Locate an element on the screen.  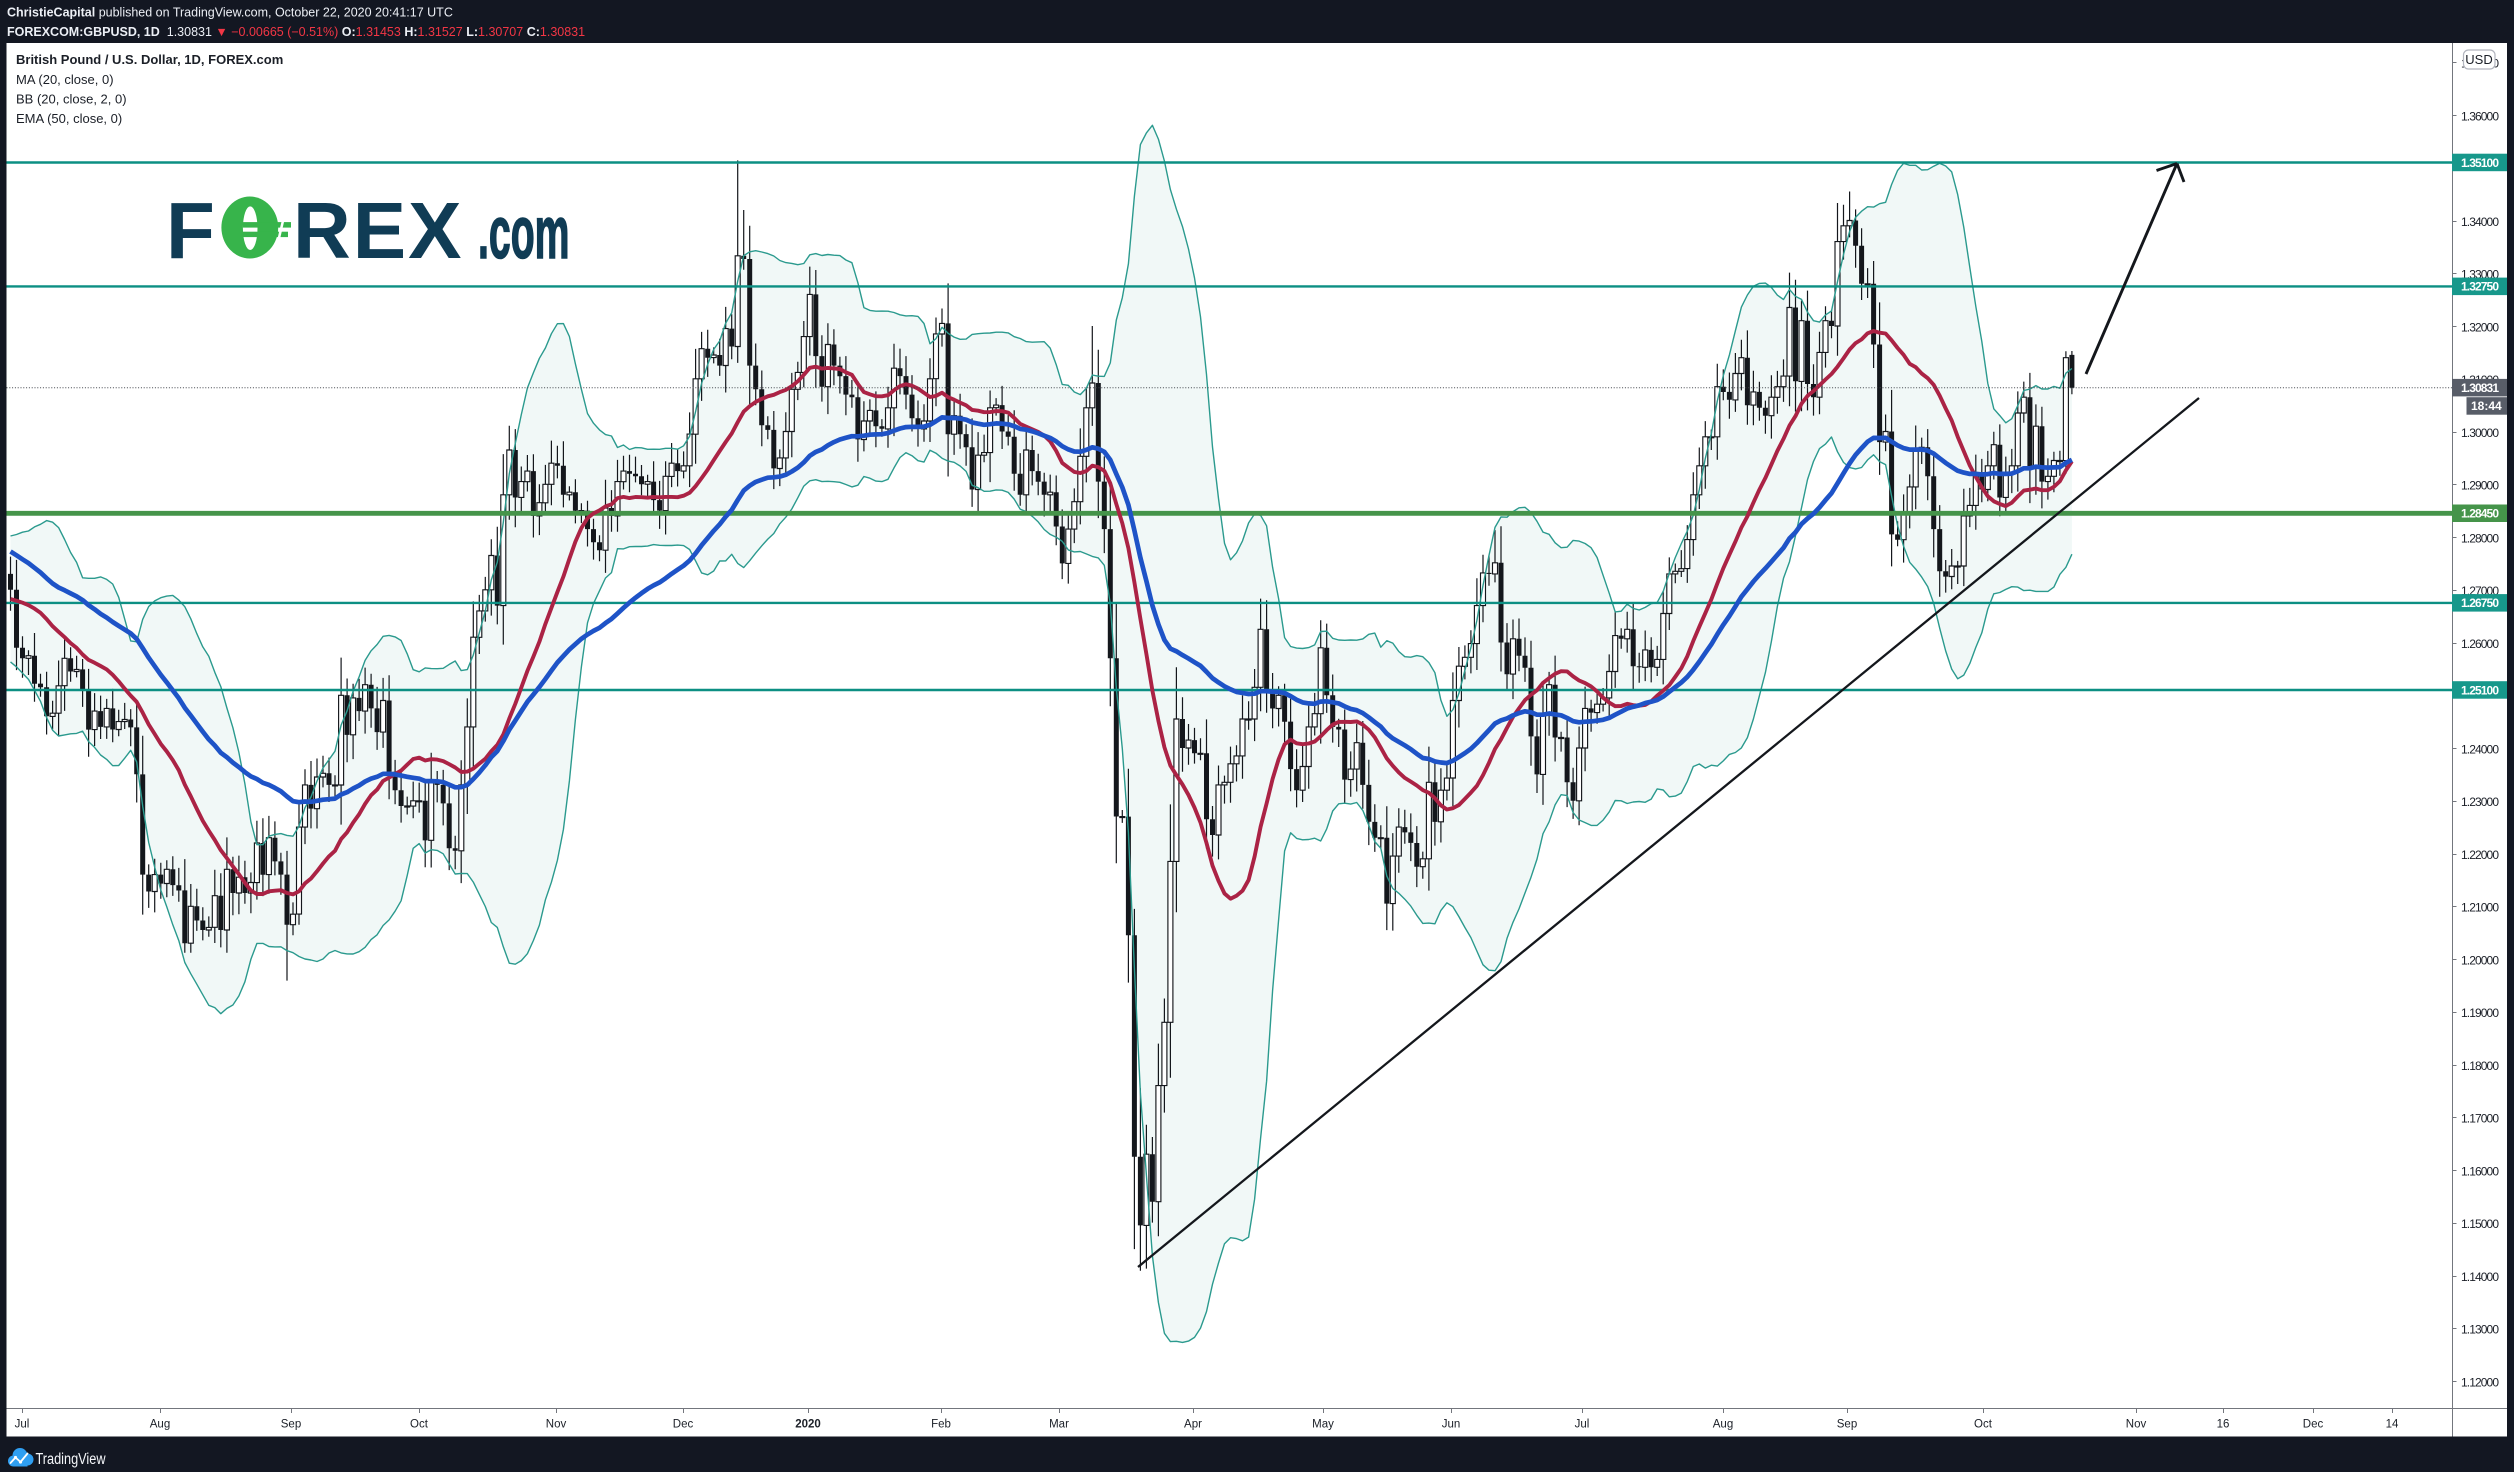
svg-text: 1.30000 is located at coordinates (2480, 433).